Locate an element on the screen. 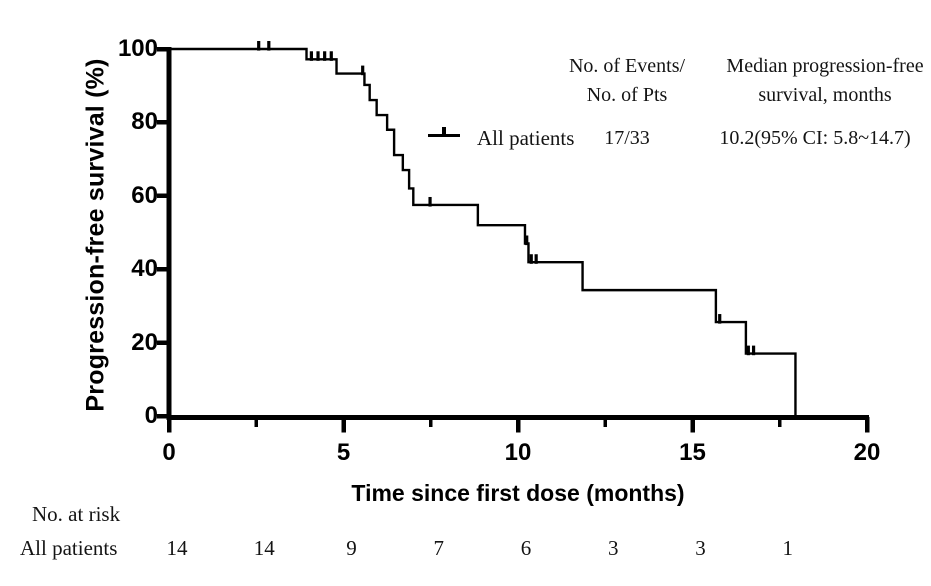  legend-series-label: All patients is located at coordinates (526, 138).